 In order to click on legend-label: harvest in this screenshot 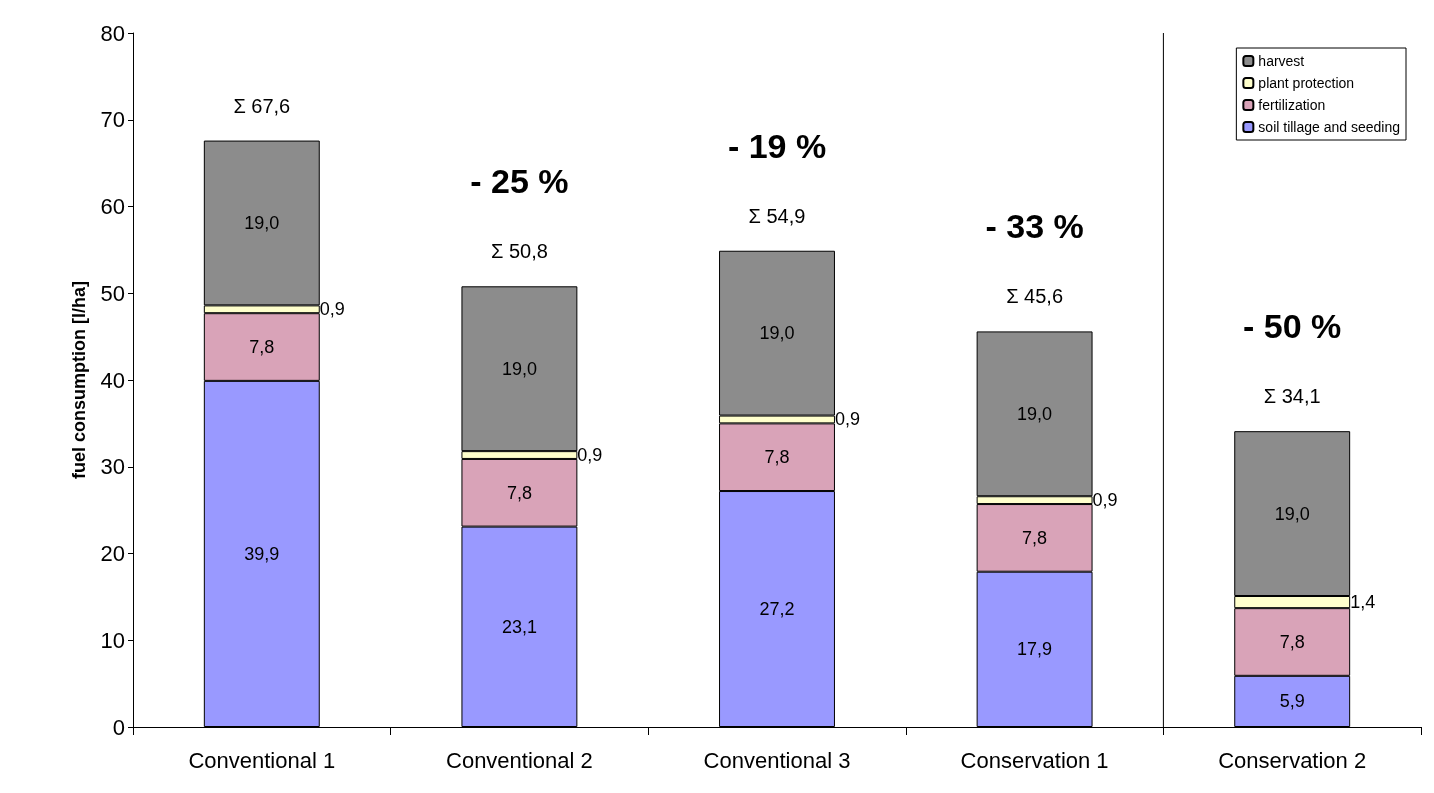, I will do `click(1281, 61)`.